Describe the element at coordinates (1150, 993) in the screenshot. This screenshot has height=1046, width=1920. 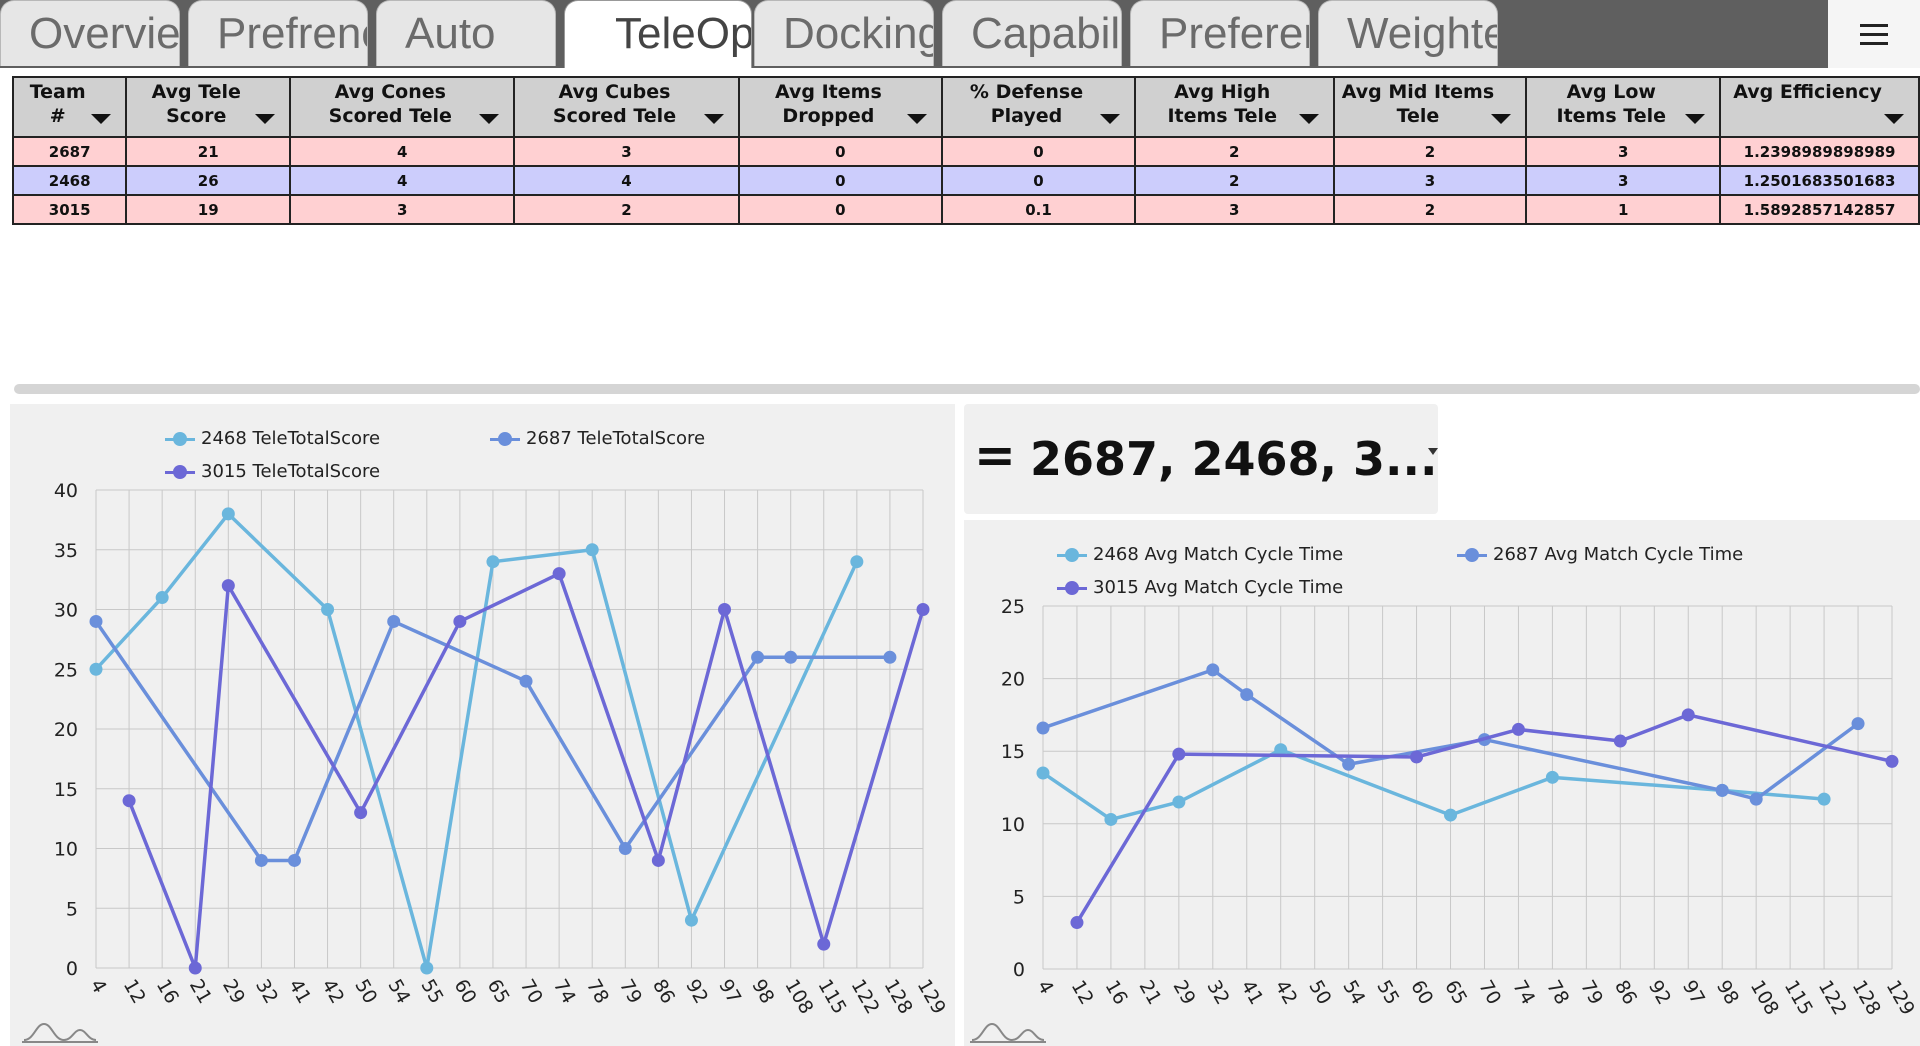
I see `x-tick-label: 21` at that location.